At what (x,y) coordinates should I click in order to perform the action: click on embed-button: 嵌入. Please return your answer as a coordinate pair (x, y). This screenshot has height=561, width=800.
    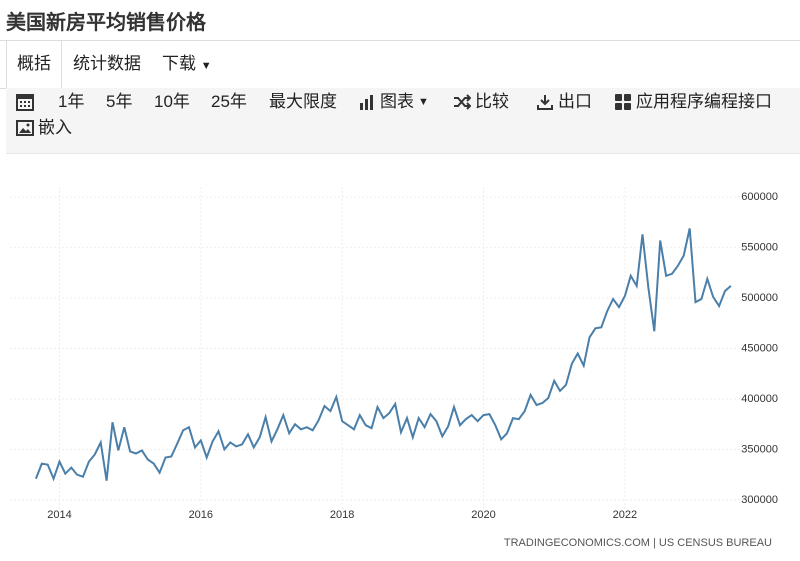
    Looking at the image, I should click on (44, 128).